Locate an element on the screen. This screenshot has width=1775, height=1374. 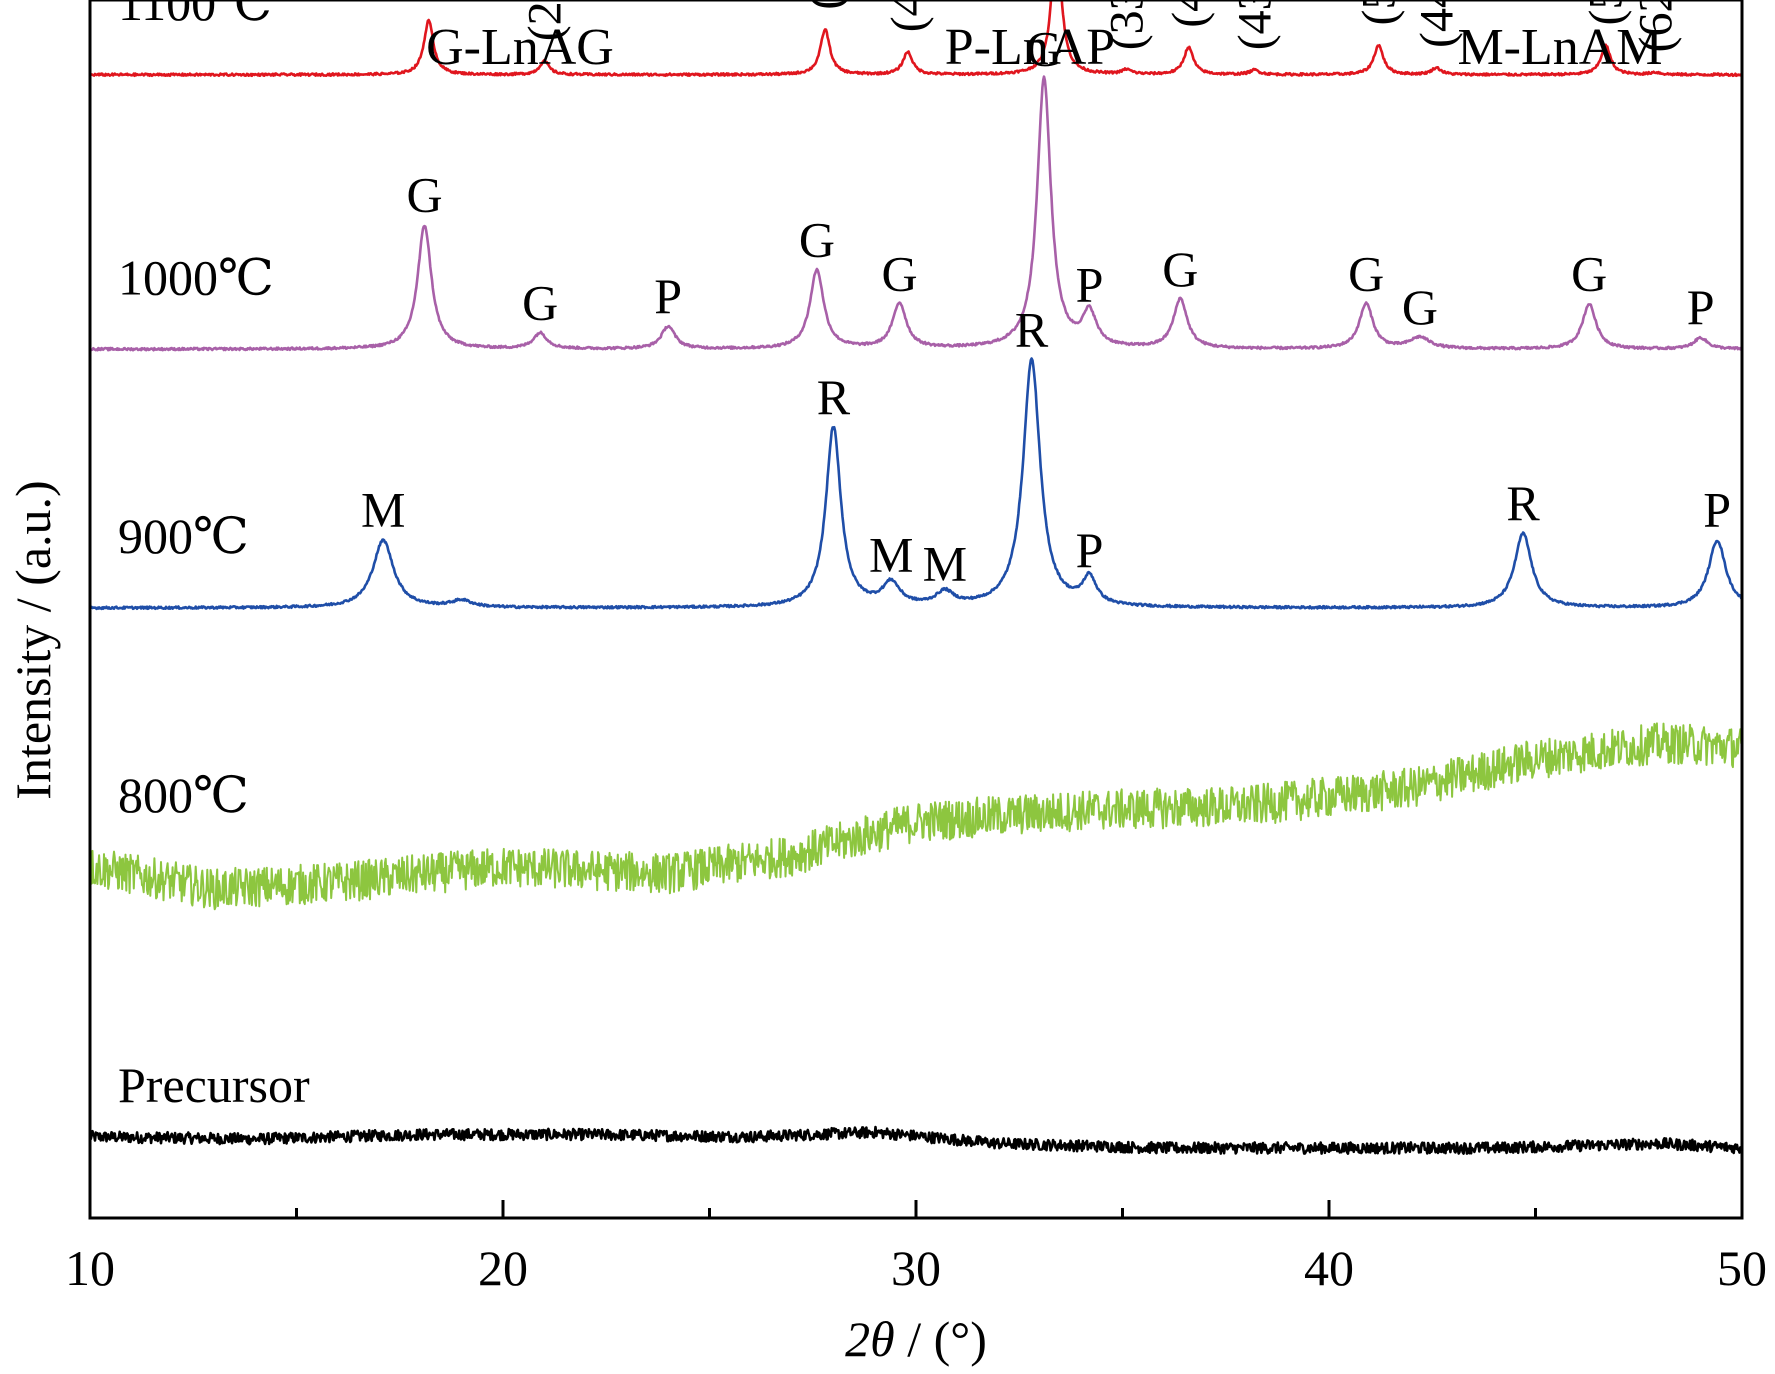
series-labels: Precursor 800℃ 900℃ 1000℃ 1100℃ is located at coordinates (214, 556).